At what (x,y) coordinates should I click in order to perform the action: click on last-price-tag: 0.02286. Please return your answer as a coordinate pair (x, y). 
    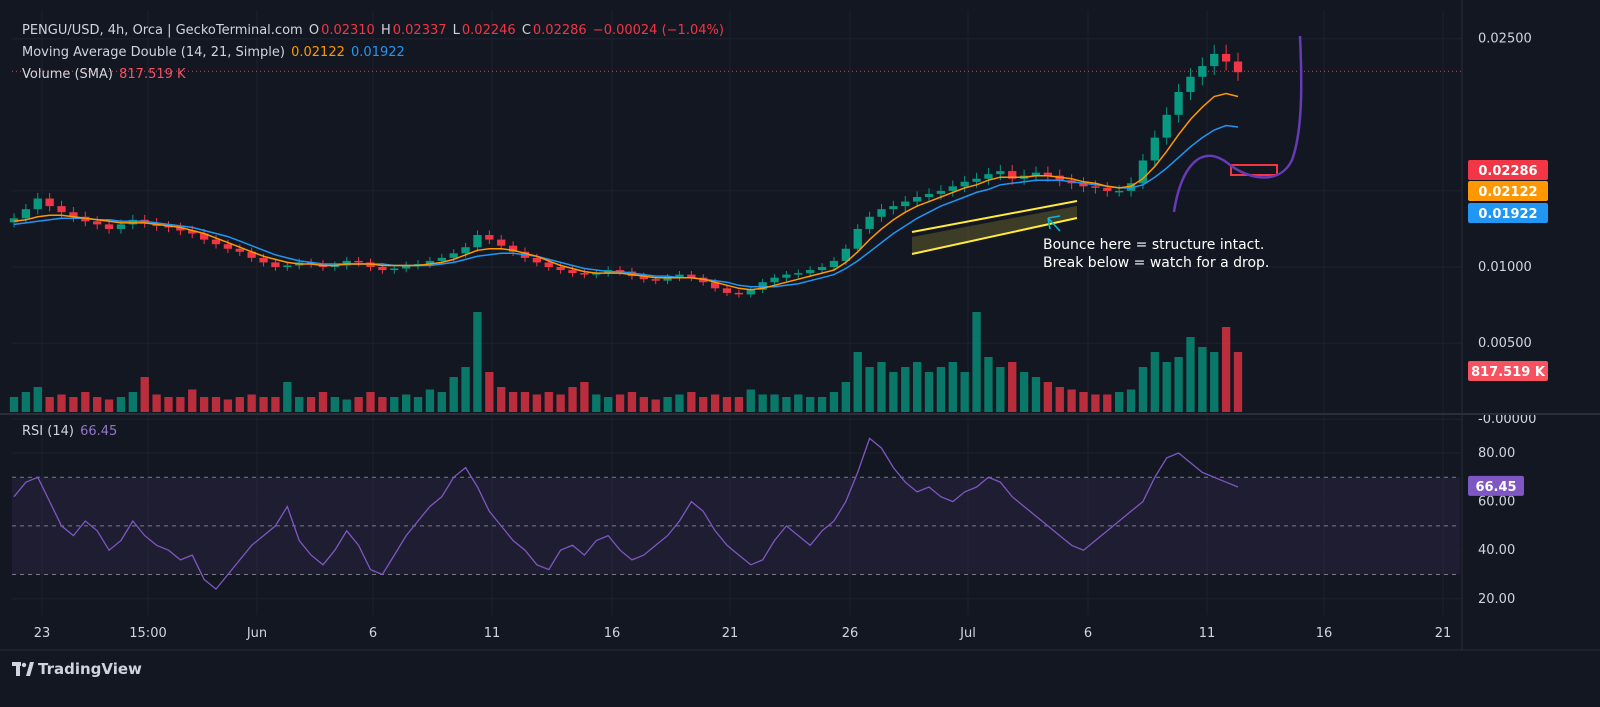
    Looking at the image, I should click on (1508, 170).